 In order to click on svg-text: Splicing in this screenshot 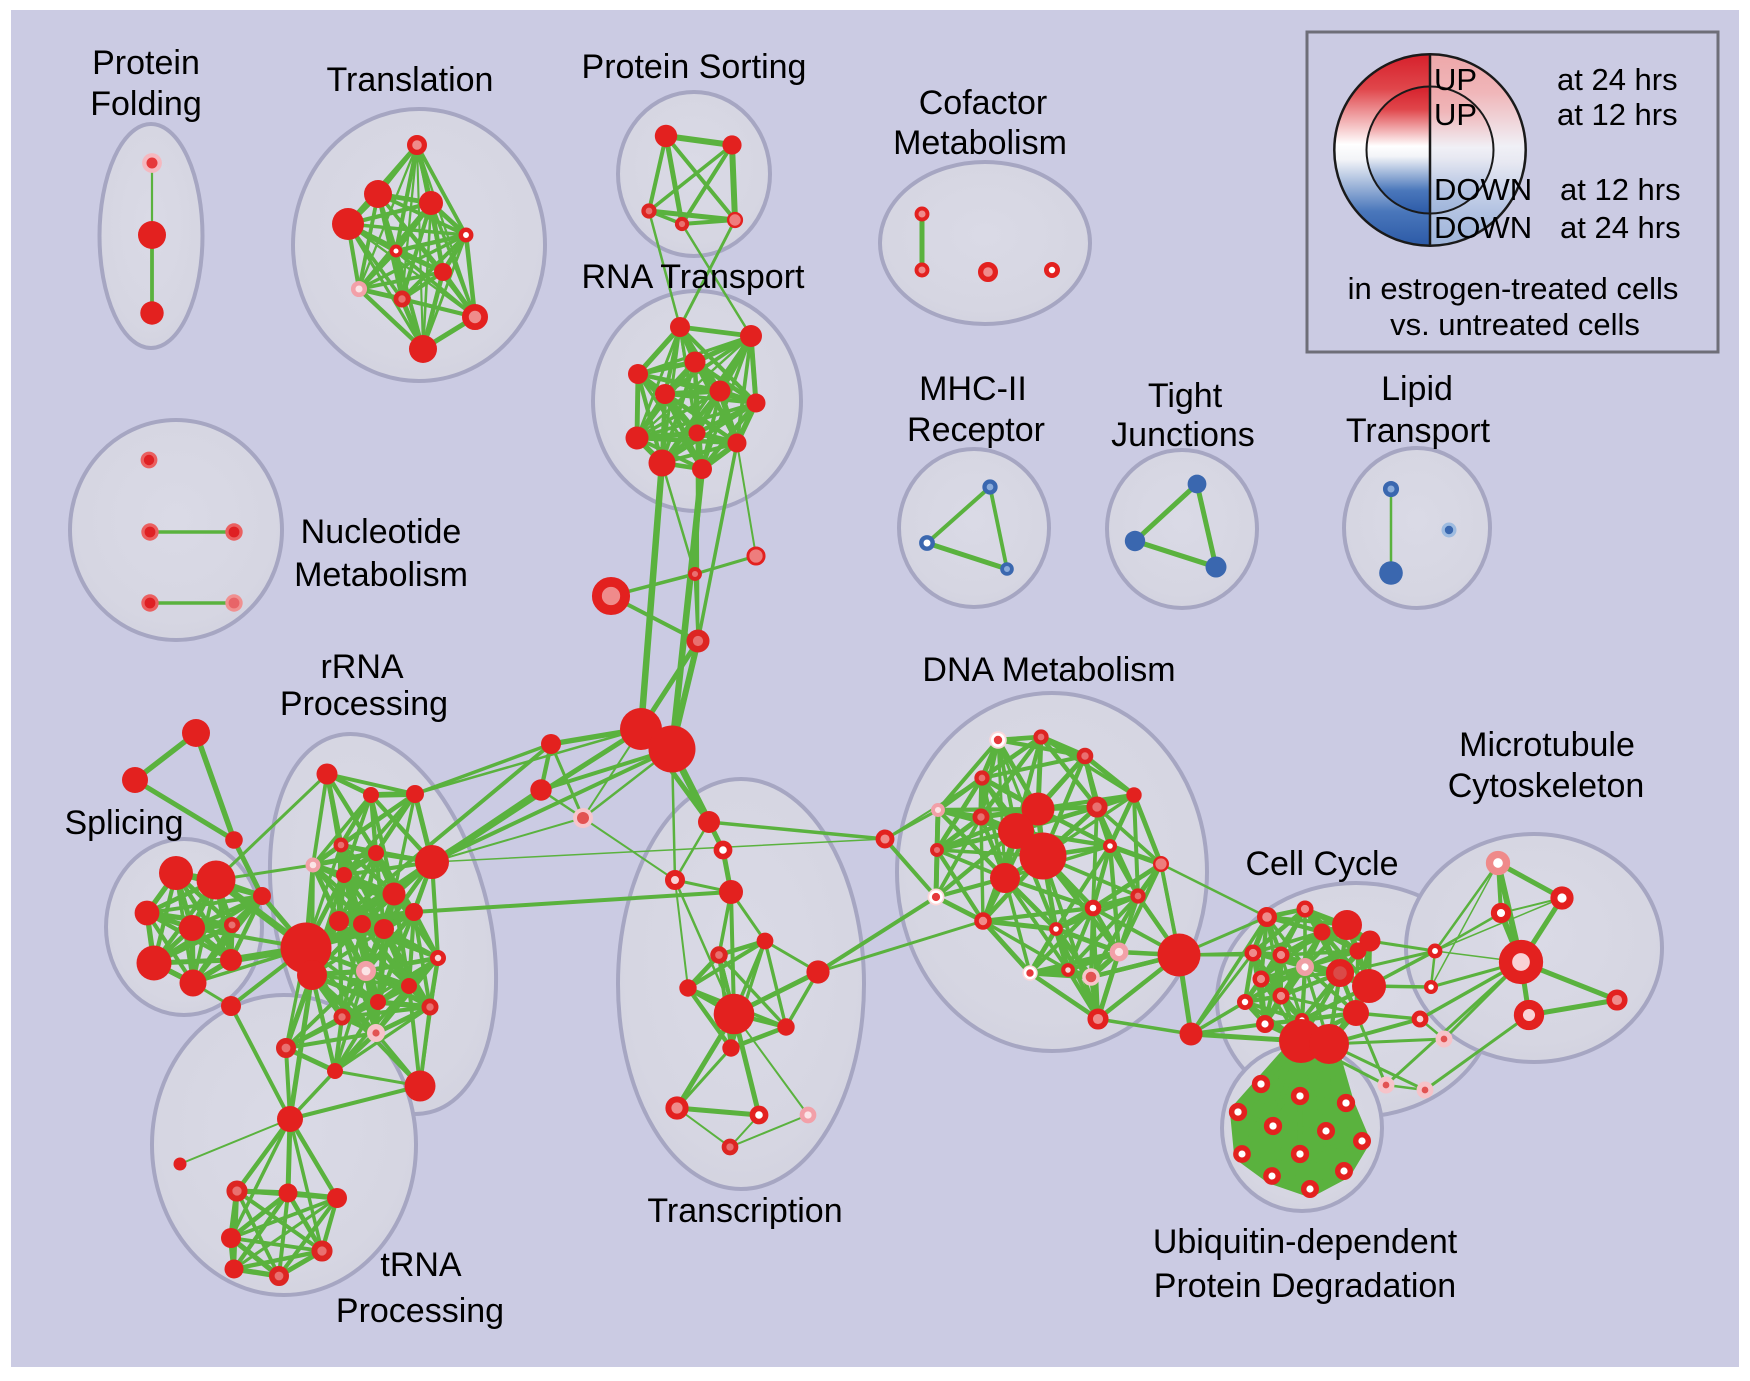, I will do `click(123, 823)`.